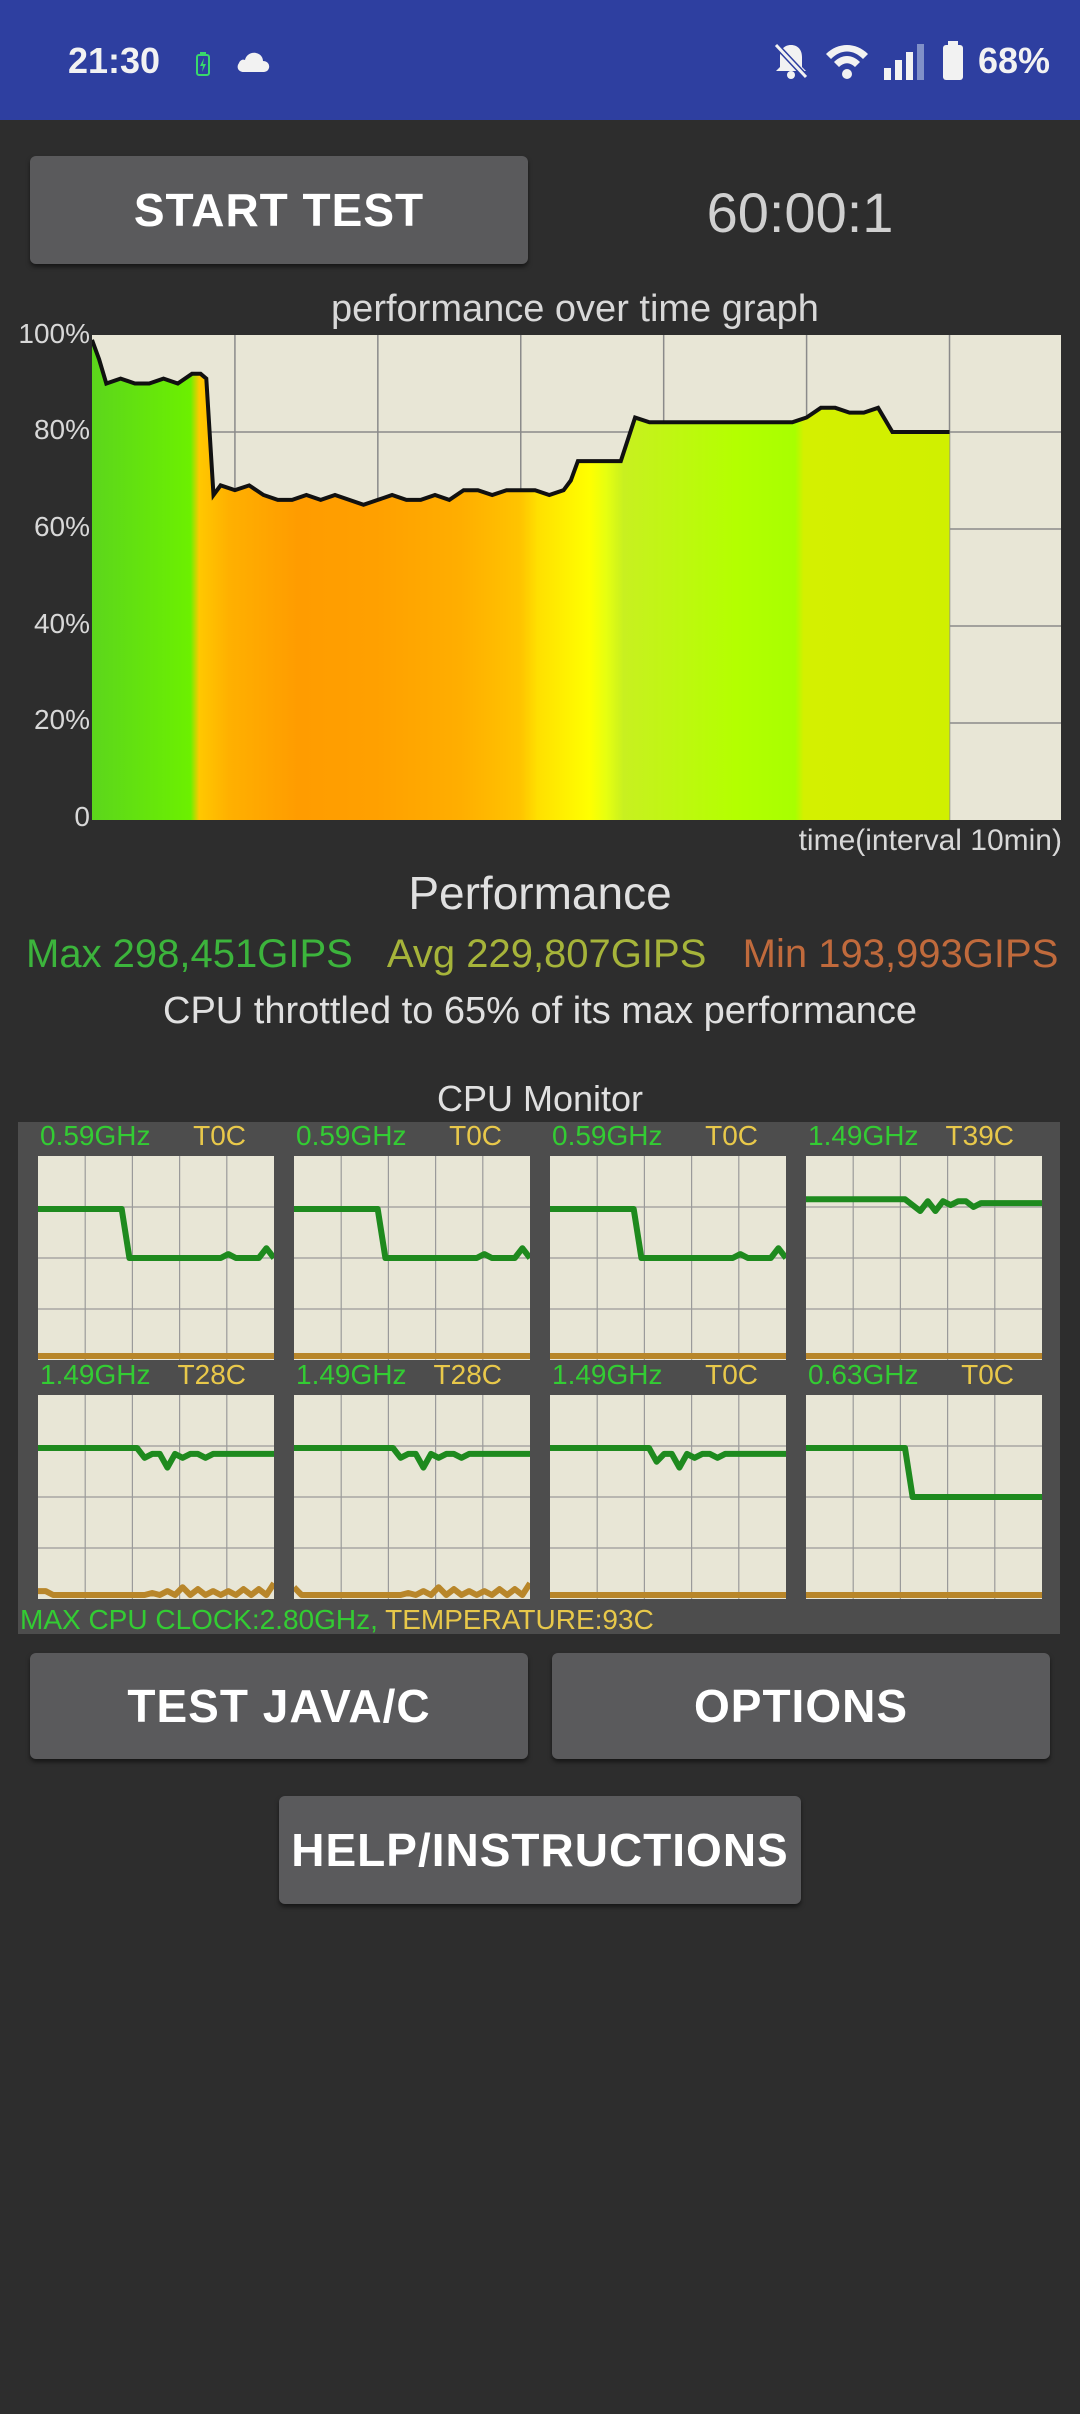 The width and height of the screenshot is (1080, 2414). I want to click on cloud-icon, so click(253, 62).